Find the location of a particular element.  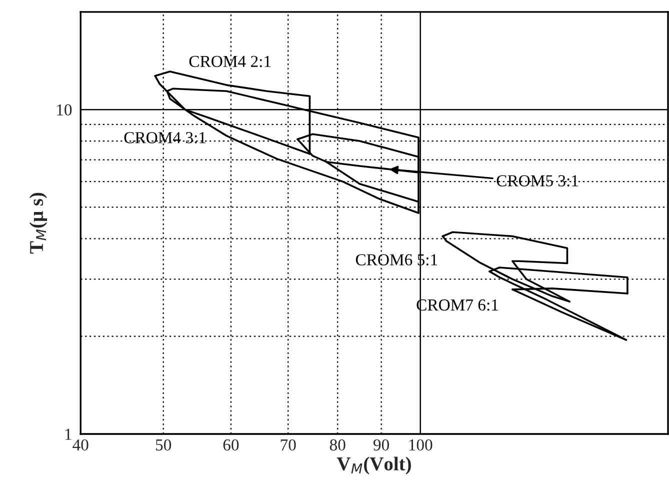

text: CROM5 3:1 is located at coordinates (537, 180).